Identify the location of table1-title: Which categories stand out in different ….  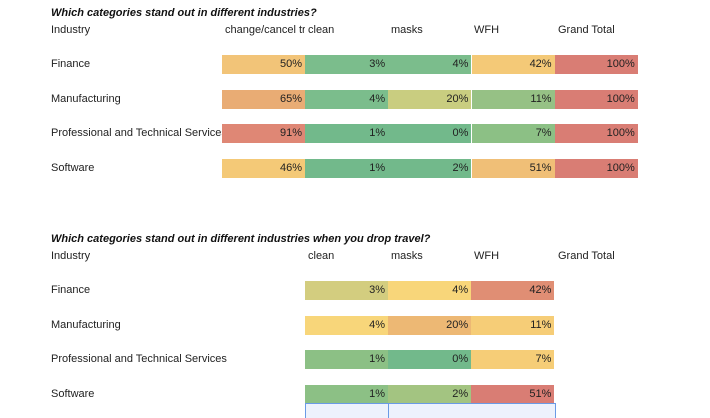
(184, 13).